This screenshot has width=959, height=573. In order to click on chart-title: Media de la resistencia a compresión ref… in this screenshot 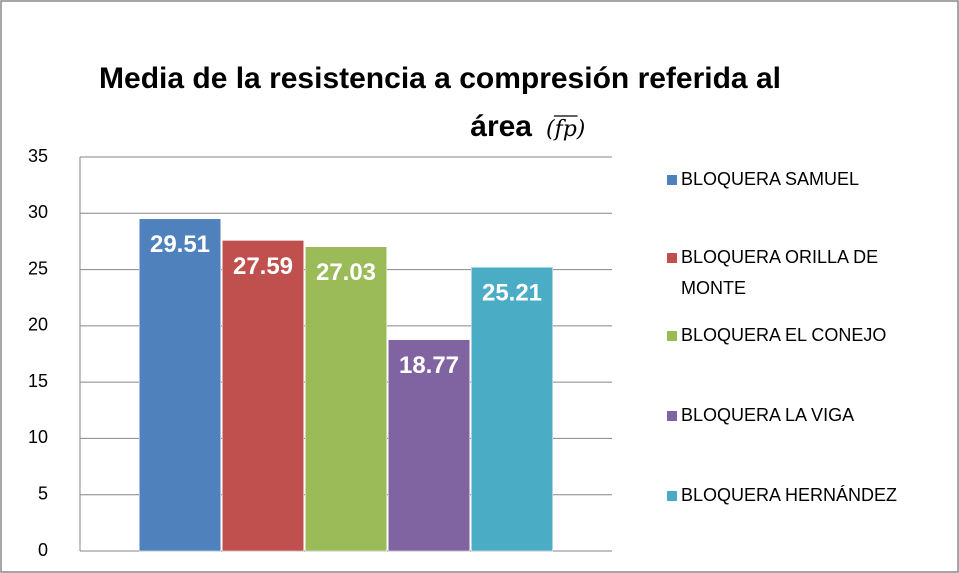, I will do `click(440, 102)`.